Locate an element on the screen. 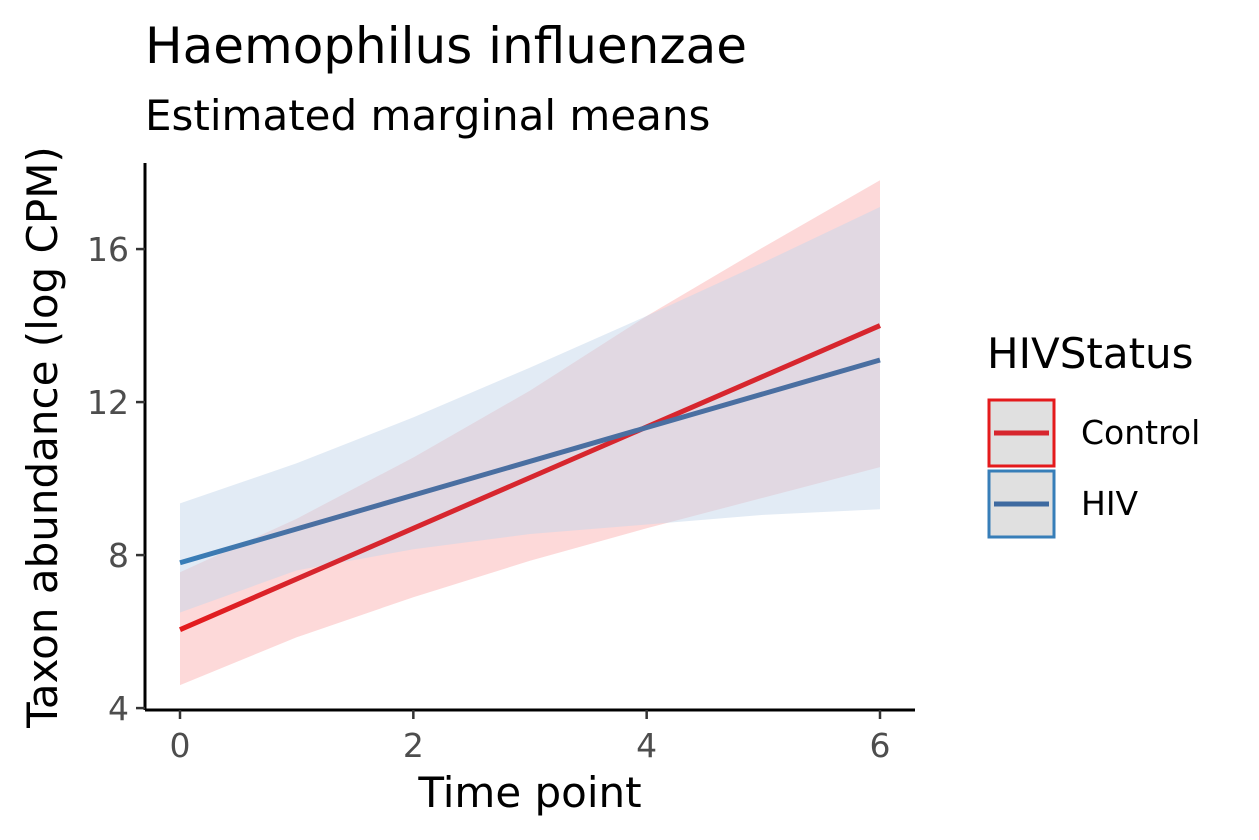  y-tick-label: 4 is located at coordinates (118, 708).